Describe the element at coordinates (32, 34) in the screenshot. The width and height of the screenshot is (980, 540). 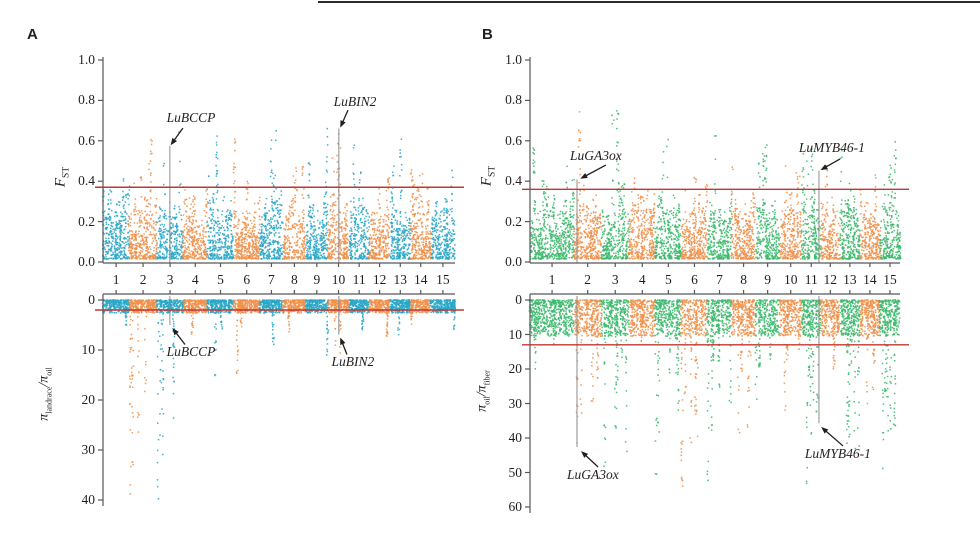
I see `panel-a-letter: A` at that location.